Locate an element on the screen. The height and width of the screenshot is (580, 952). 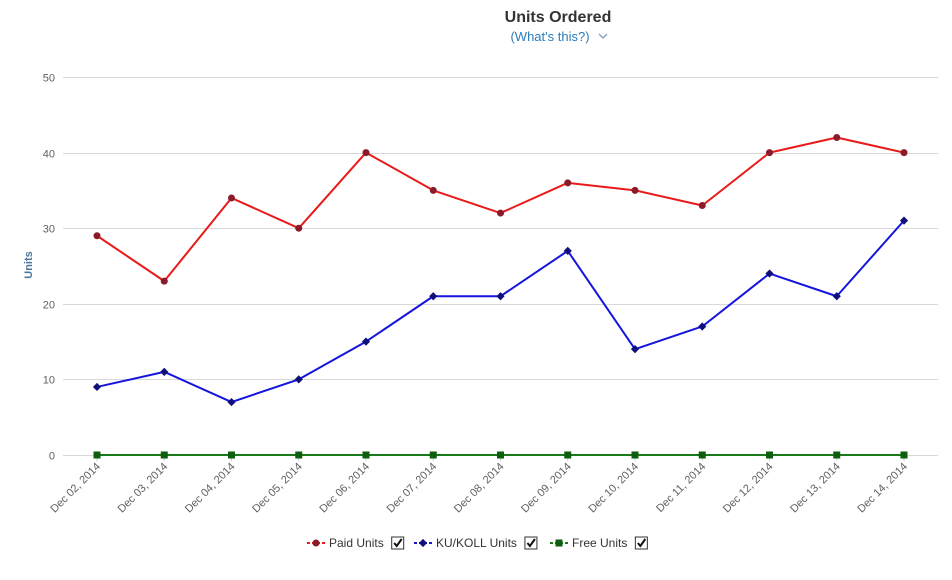
x-tick-label: Dec 12, 2014 is located at coordinates (748, 488).